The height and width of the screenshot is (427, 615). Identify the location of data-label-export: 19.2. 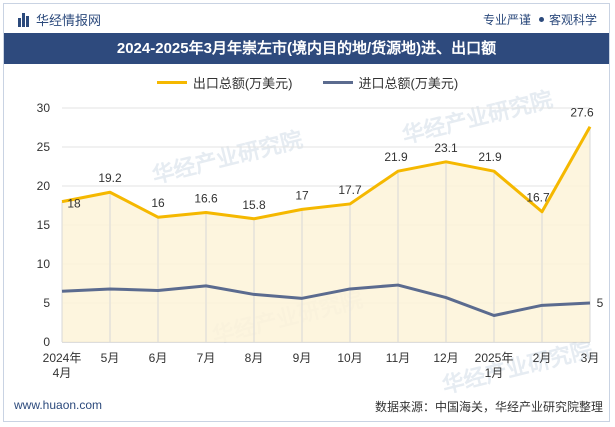
(110, 178).